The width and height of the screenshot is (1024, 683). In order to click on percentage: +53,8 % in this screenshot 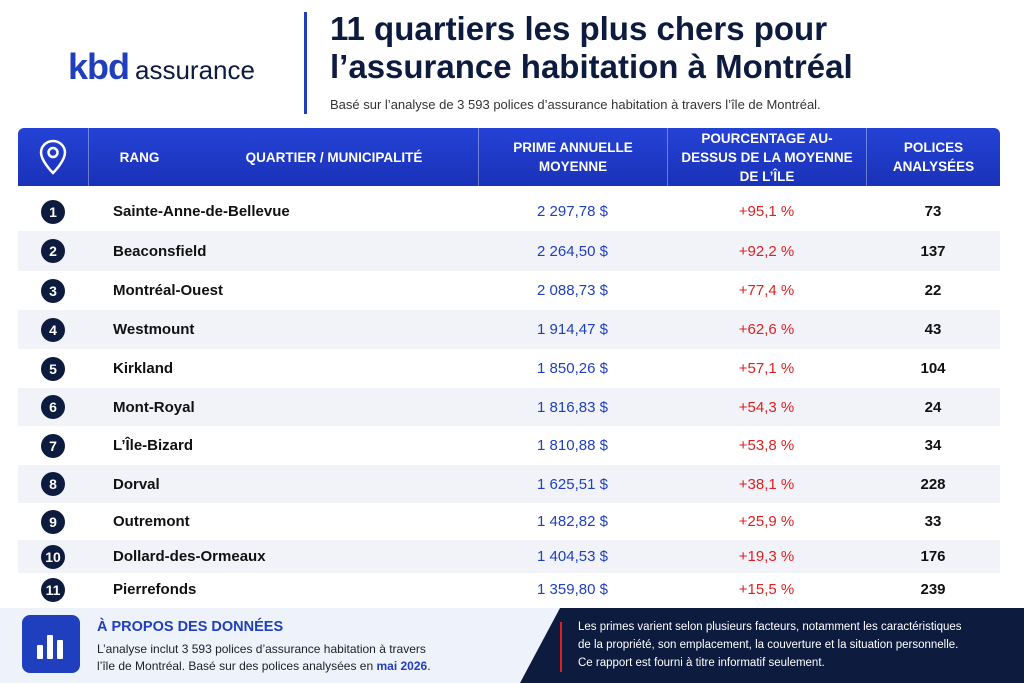, I will do `click(766, 445)`.